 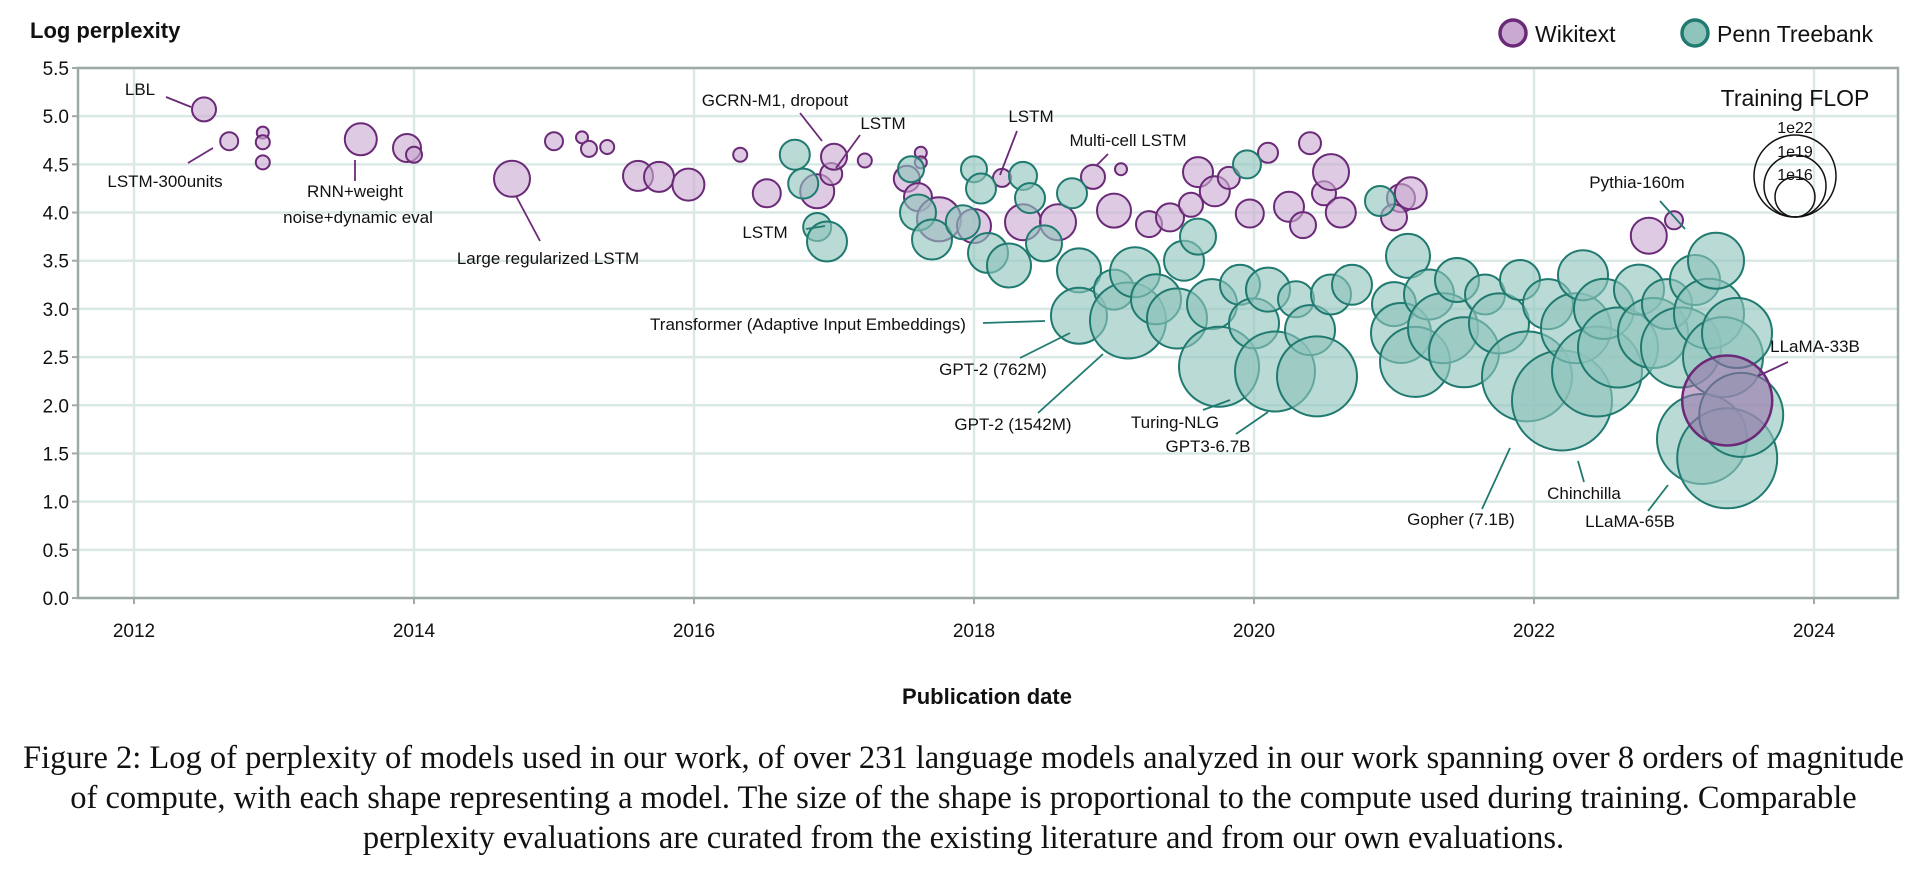 What do you see at coordinates (56, 358) in the screenshot?
I see `y-tick-label: 2.5` at bounding box center [56, 358].